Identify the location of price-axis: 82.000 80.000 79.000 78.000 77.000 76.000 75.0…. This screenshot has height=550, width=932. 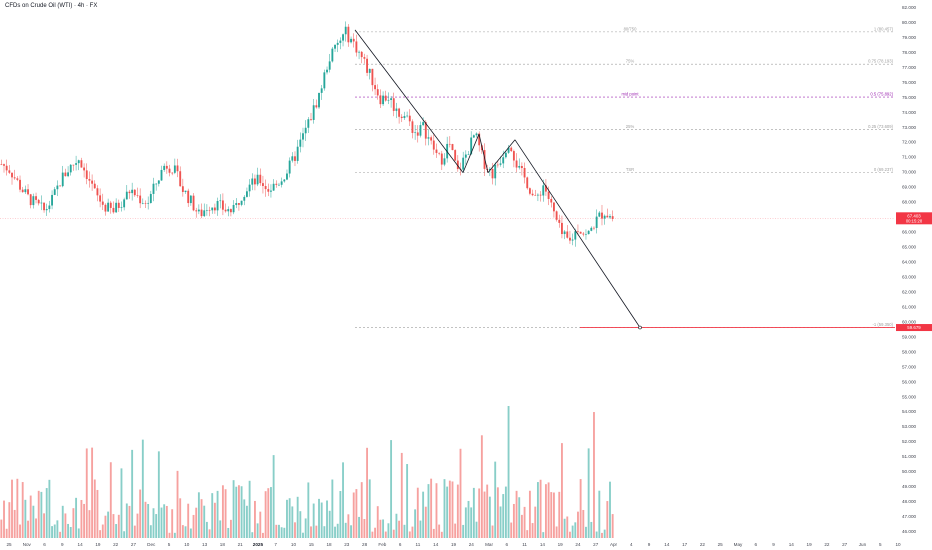
(909, 269).